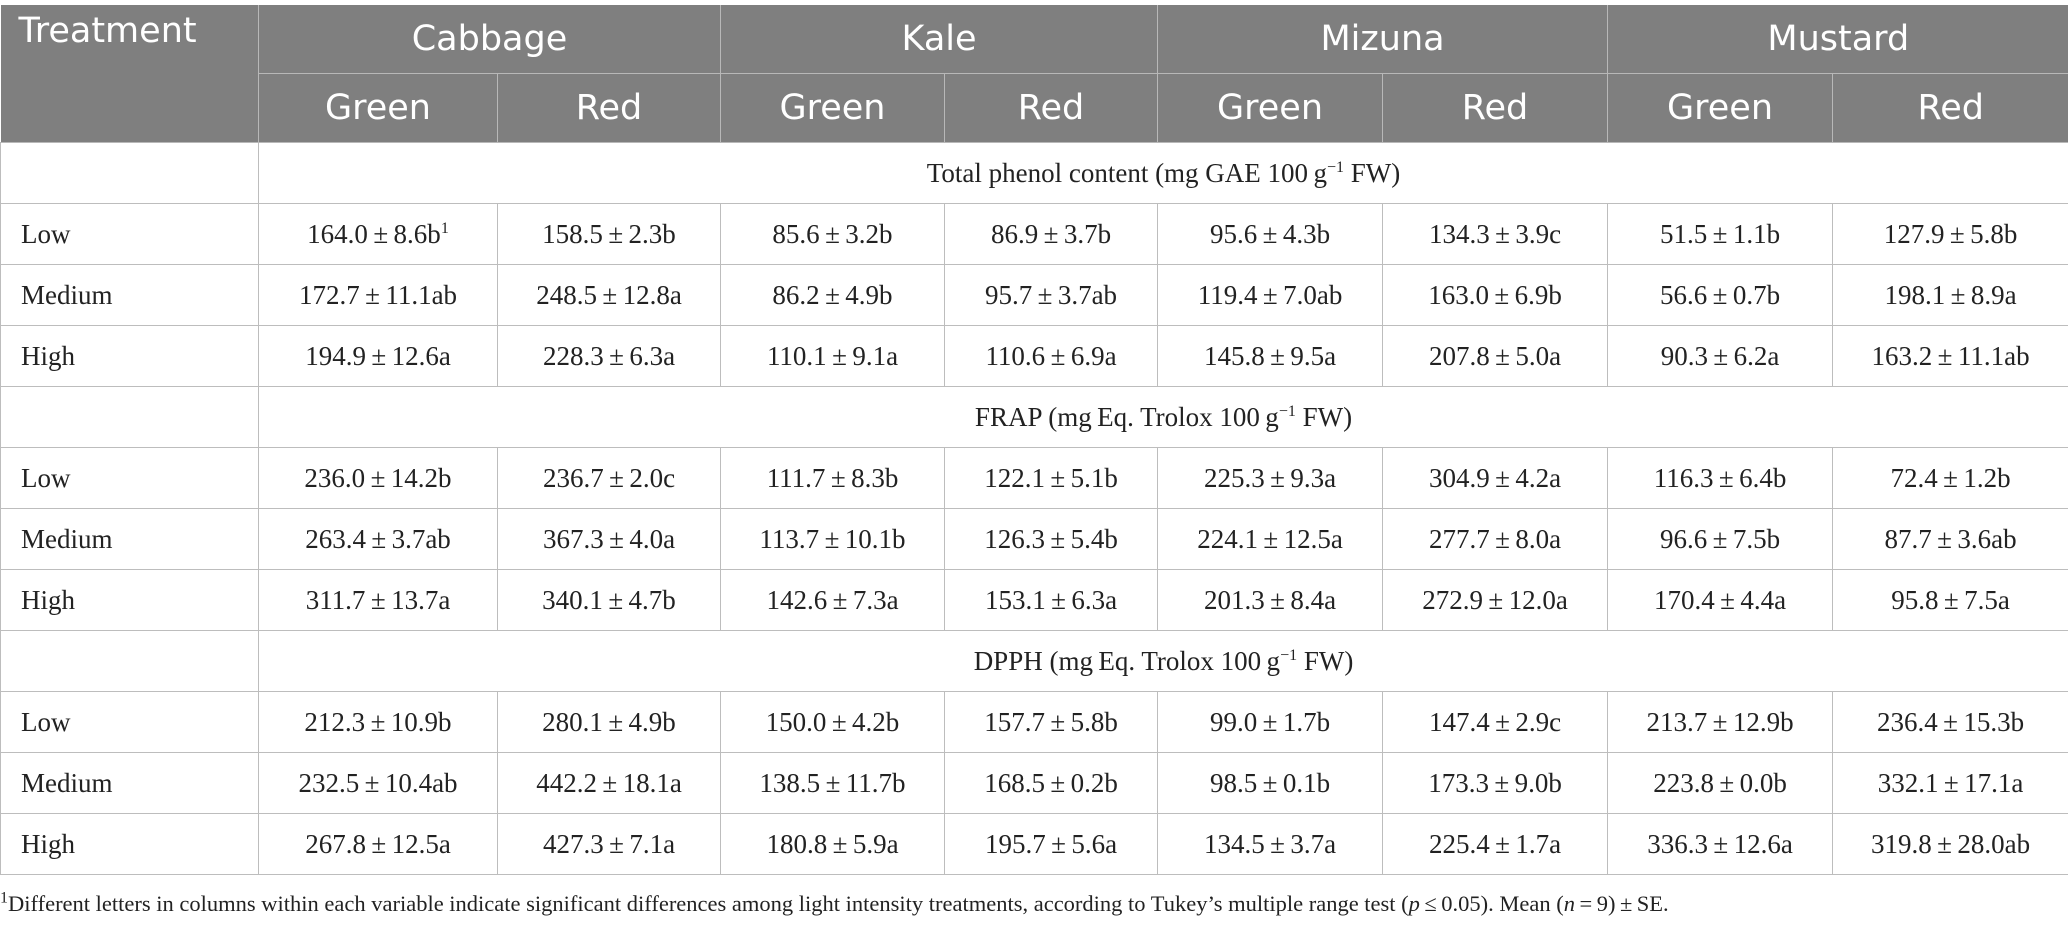 The height and width of the screenshot is (934, 2068). Describe the element at coordinates (1720, 782) in the screenshot. I see `cell-value: 223.8 ± 0.0b` at that location.